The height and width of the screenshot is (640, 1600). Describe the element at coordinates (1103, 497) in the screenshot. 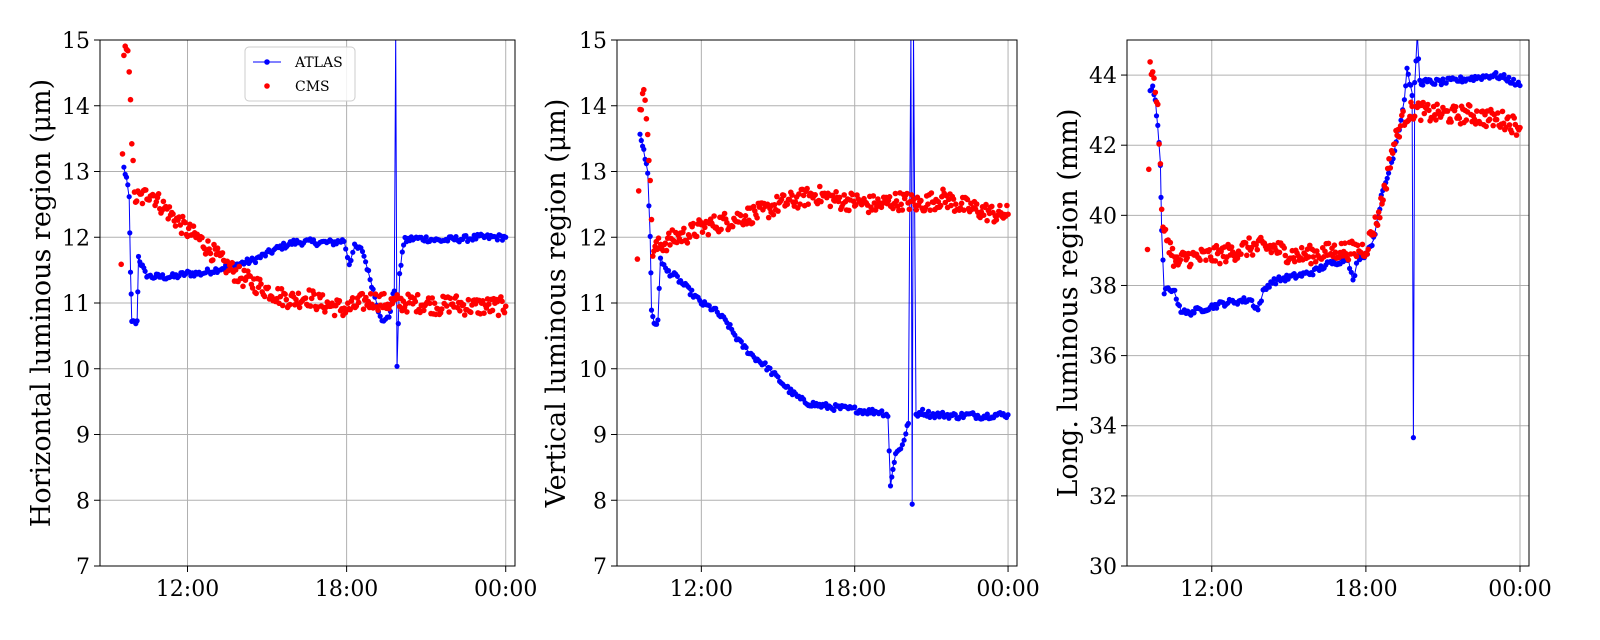

I see `y-tick-label: 32` at that location.